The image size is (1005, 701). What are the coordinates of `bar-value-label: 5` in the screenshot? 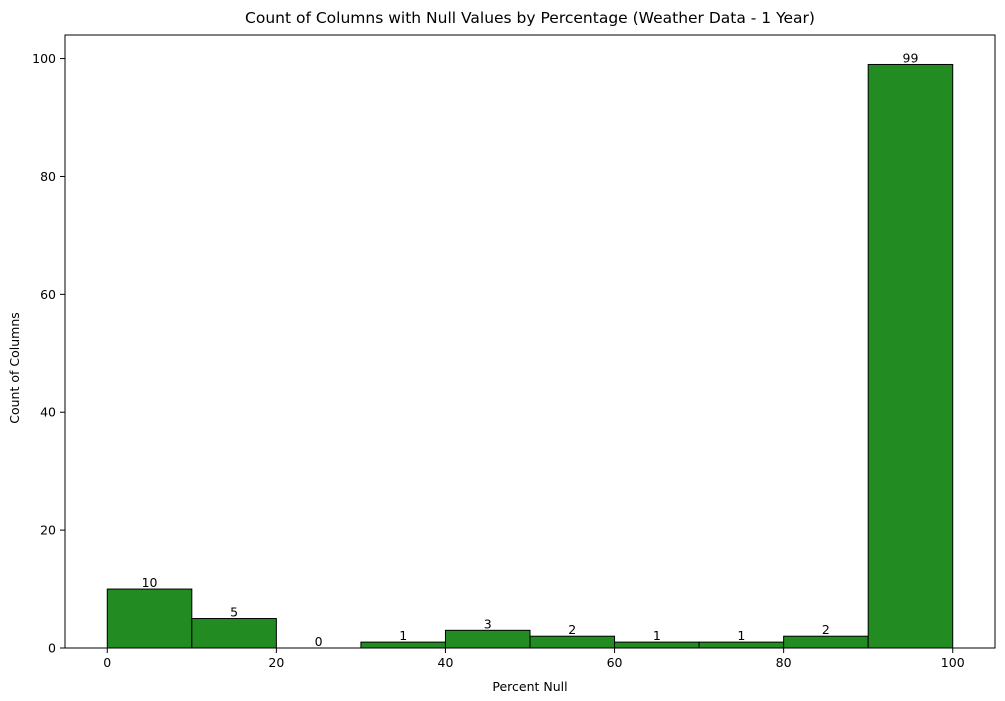 It's located at (234, 612).